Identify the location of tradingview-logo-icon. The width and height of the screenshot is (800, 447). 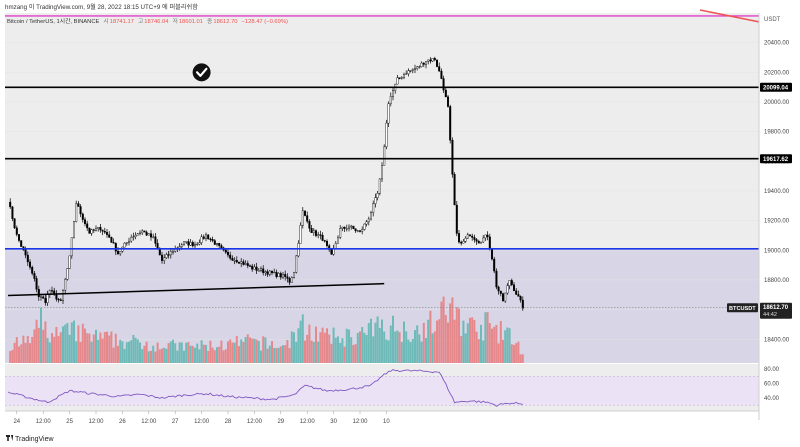
(10, 438).